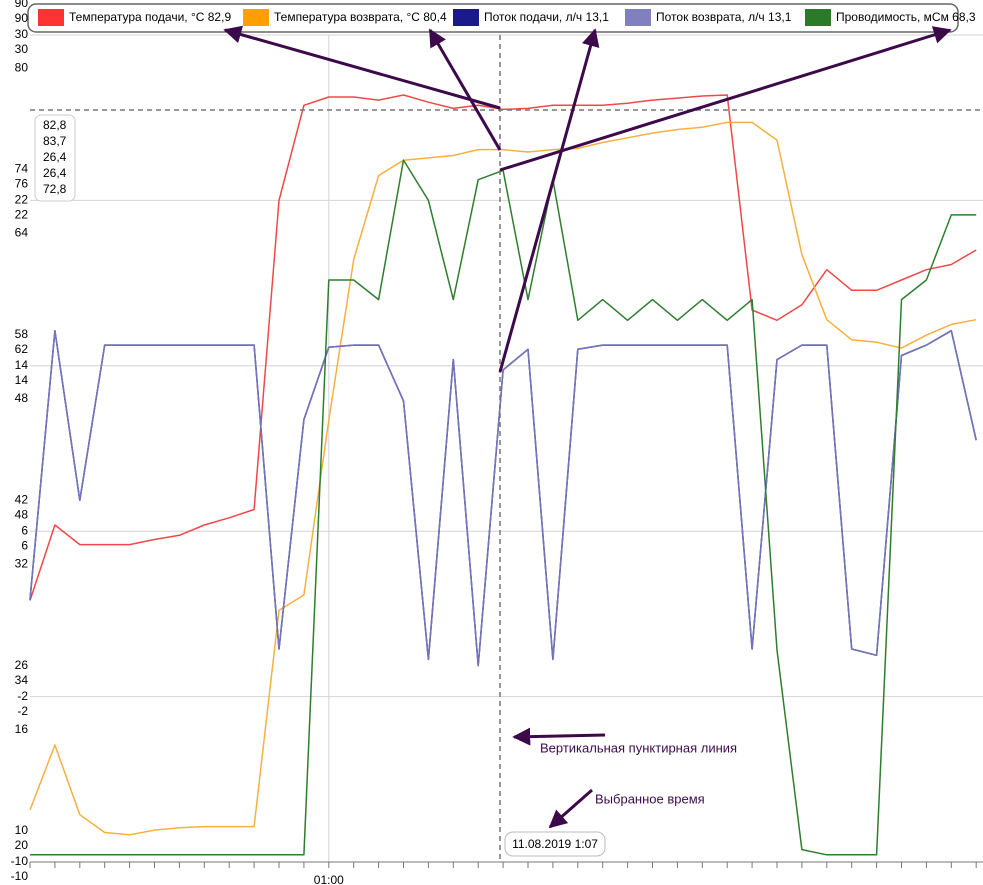 The image size is (983, 885). What do you see at coordinates (22, 499) in the screenshot?
I see `y-tick-label: 42` at bounding box center [22, 499].